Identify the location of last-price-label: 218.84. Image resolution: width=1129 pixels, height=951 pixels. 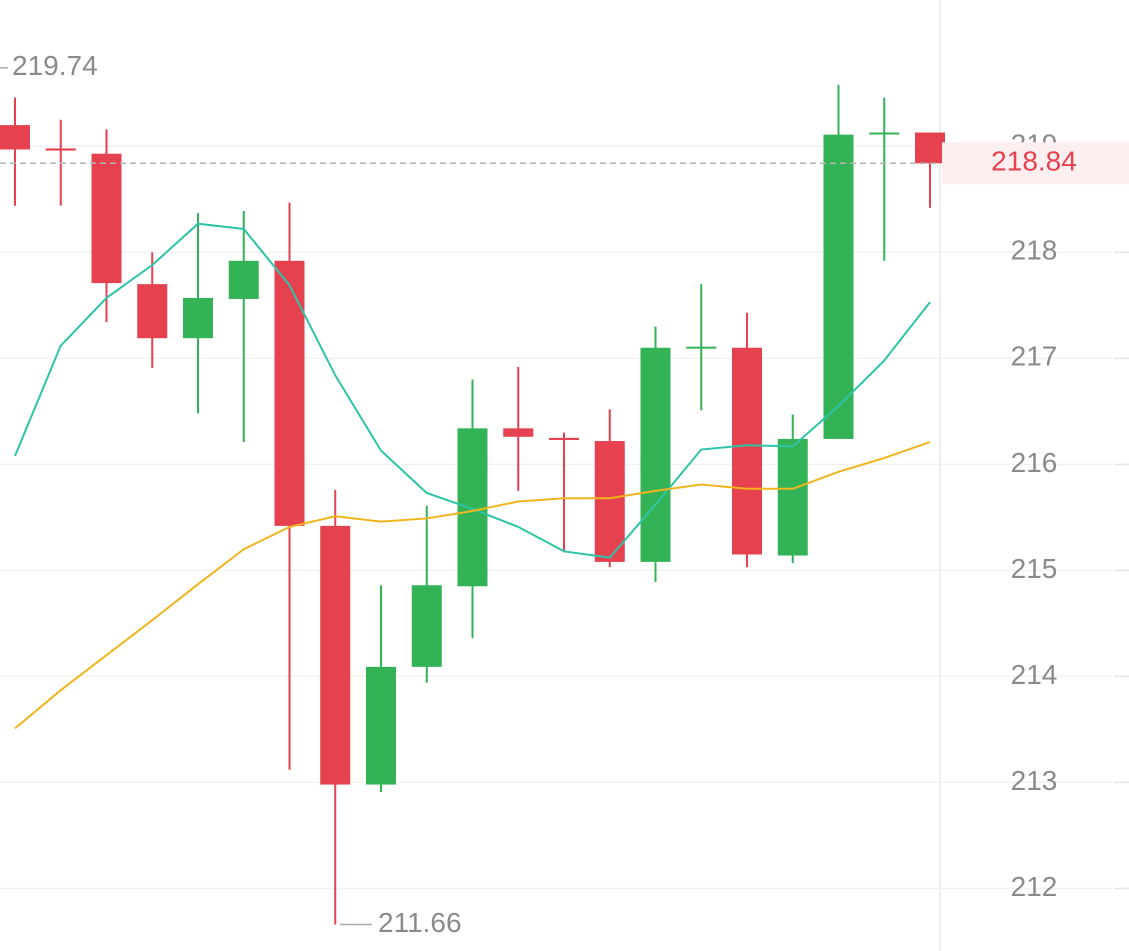
(1034, 161).